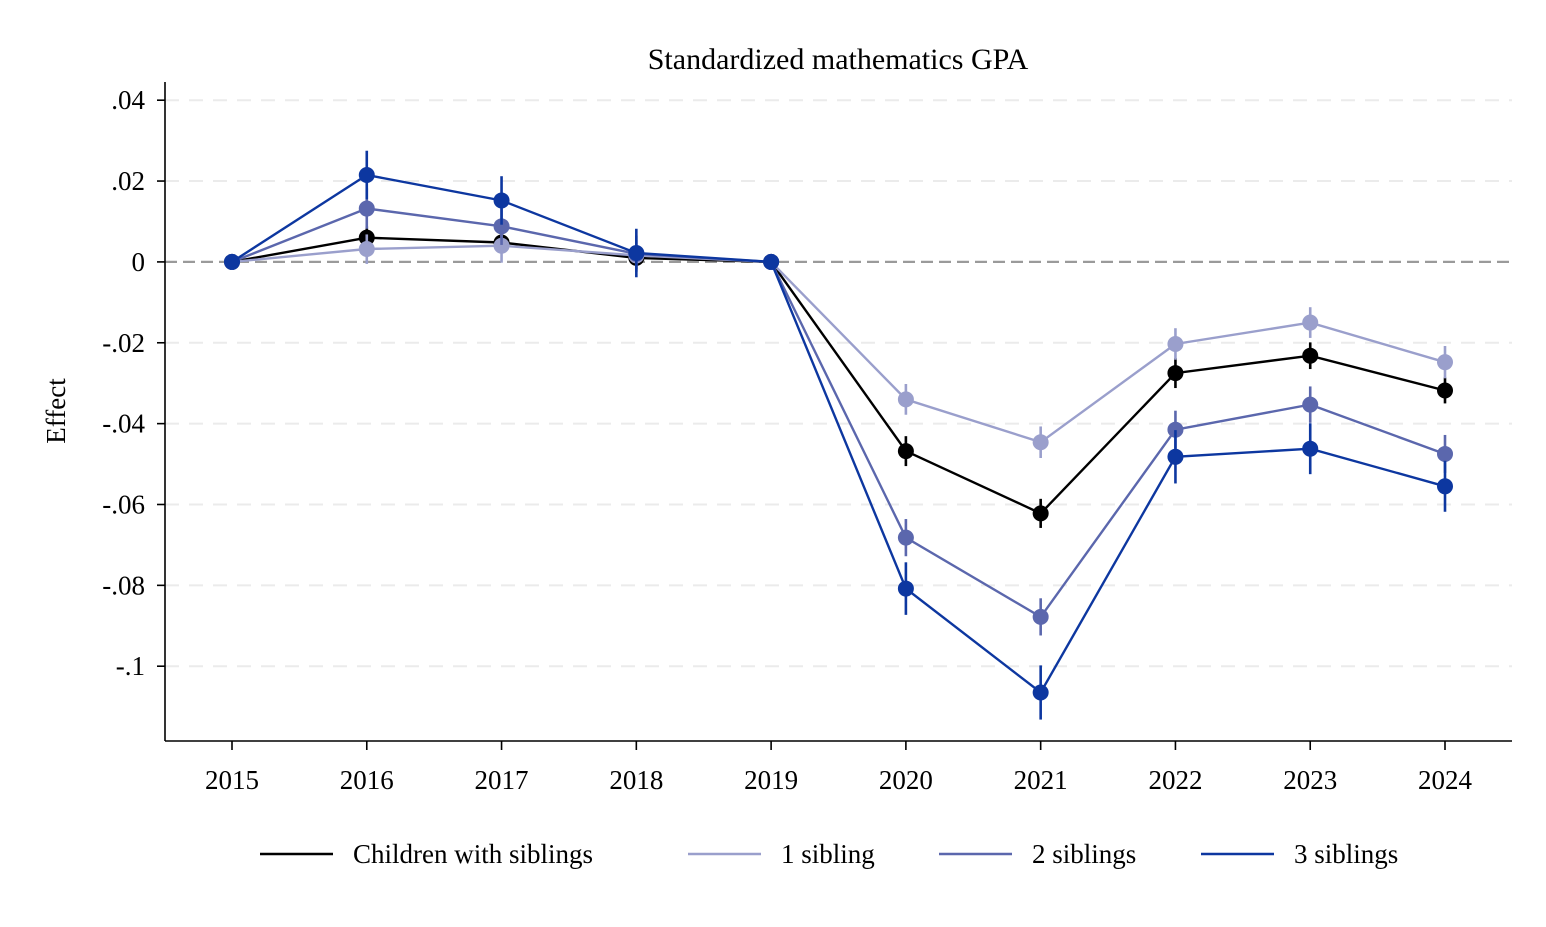  I want to click on y-tick-label: -.08, so click(123, 585).